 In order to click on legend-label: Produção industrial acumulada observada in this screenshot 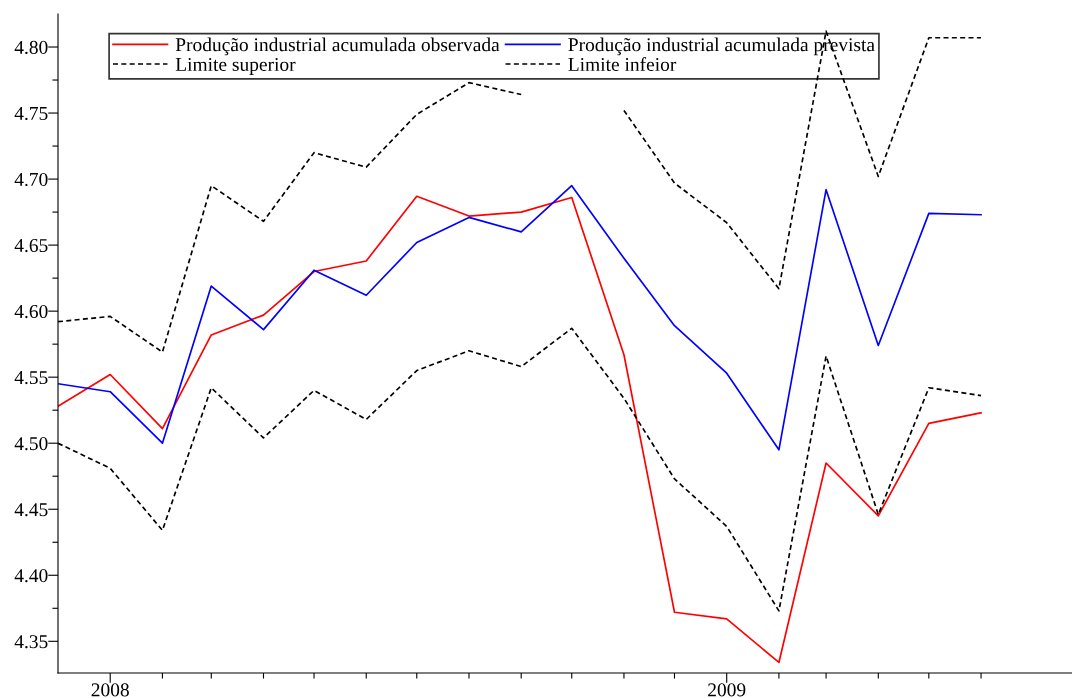, I will do `click(337, 46)`.